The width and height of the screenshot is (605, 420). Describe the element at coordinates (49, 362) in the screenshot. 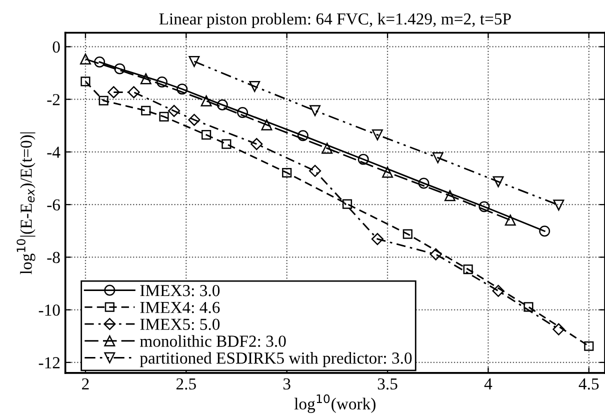

I see `y-tick-label: -12` at that location.